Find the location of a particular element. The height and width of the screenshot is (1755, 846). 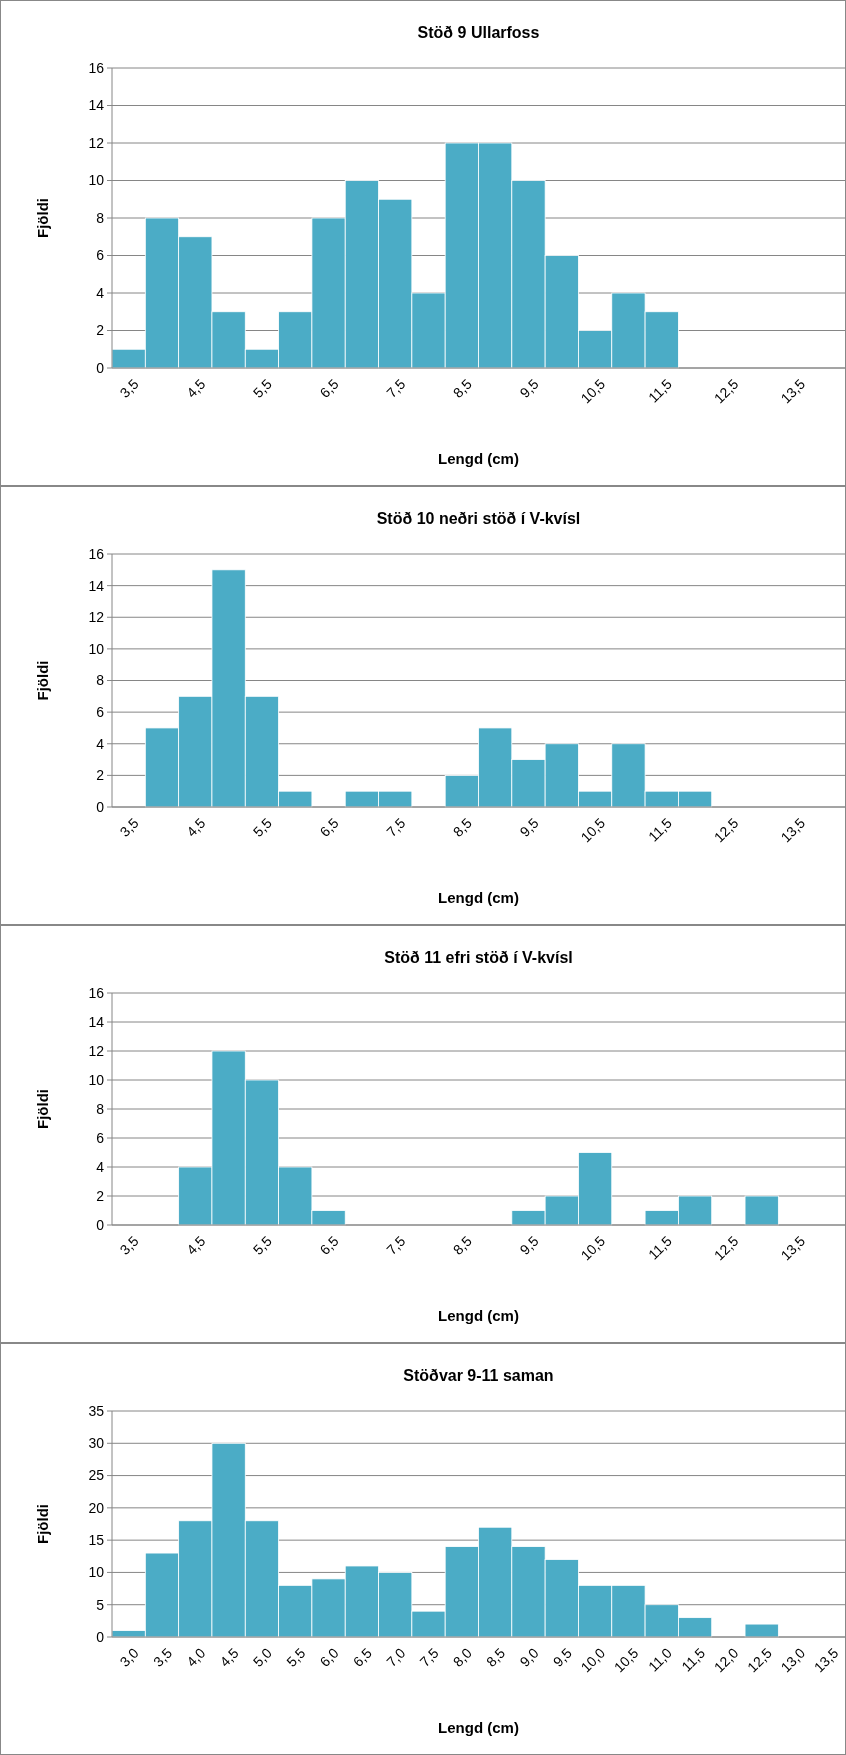

chart-title: Stöð 10 neðri stöð í V-kvísl is located at coordinates (478, 518).